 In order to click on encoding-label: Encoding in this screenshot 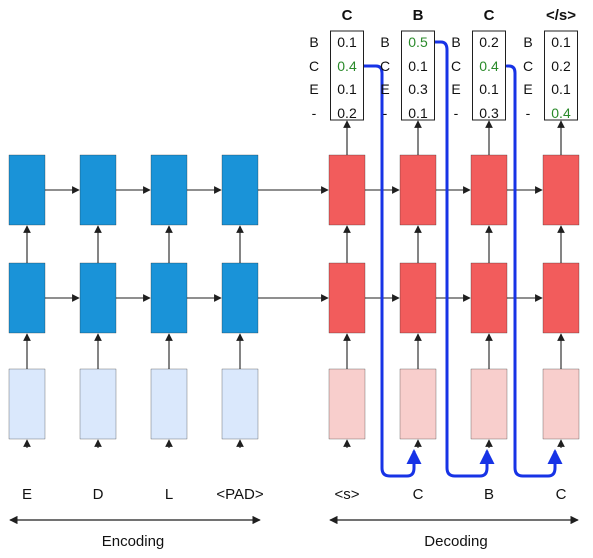, I will do `click(133, 541)`.